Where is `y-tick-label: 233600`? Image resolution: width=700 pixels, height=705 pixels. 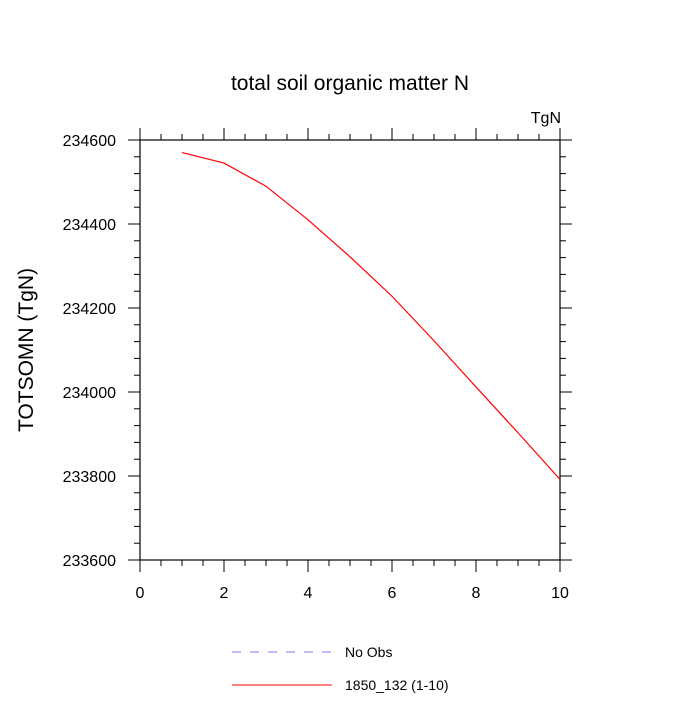 y-tick-label: 233600 is located at coordinates (89, 561).